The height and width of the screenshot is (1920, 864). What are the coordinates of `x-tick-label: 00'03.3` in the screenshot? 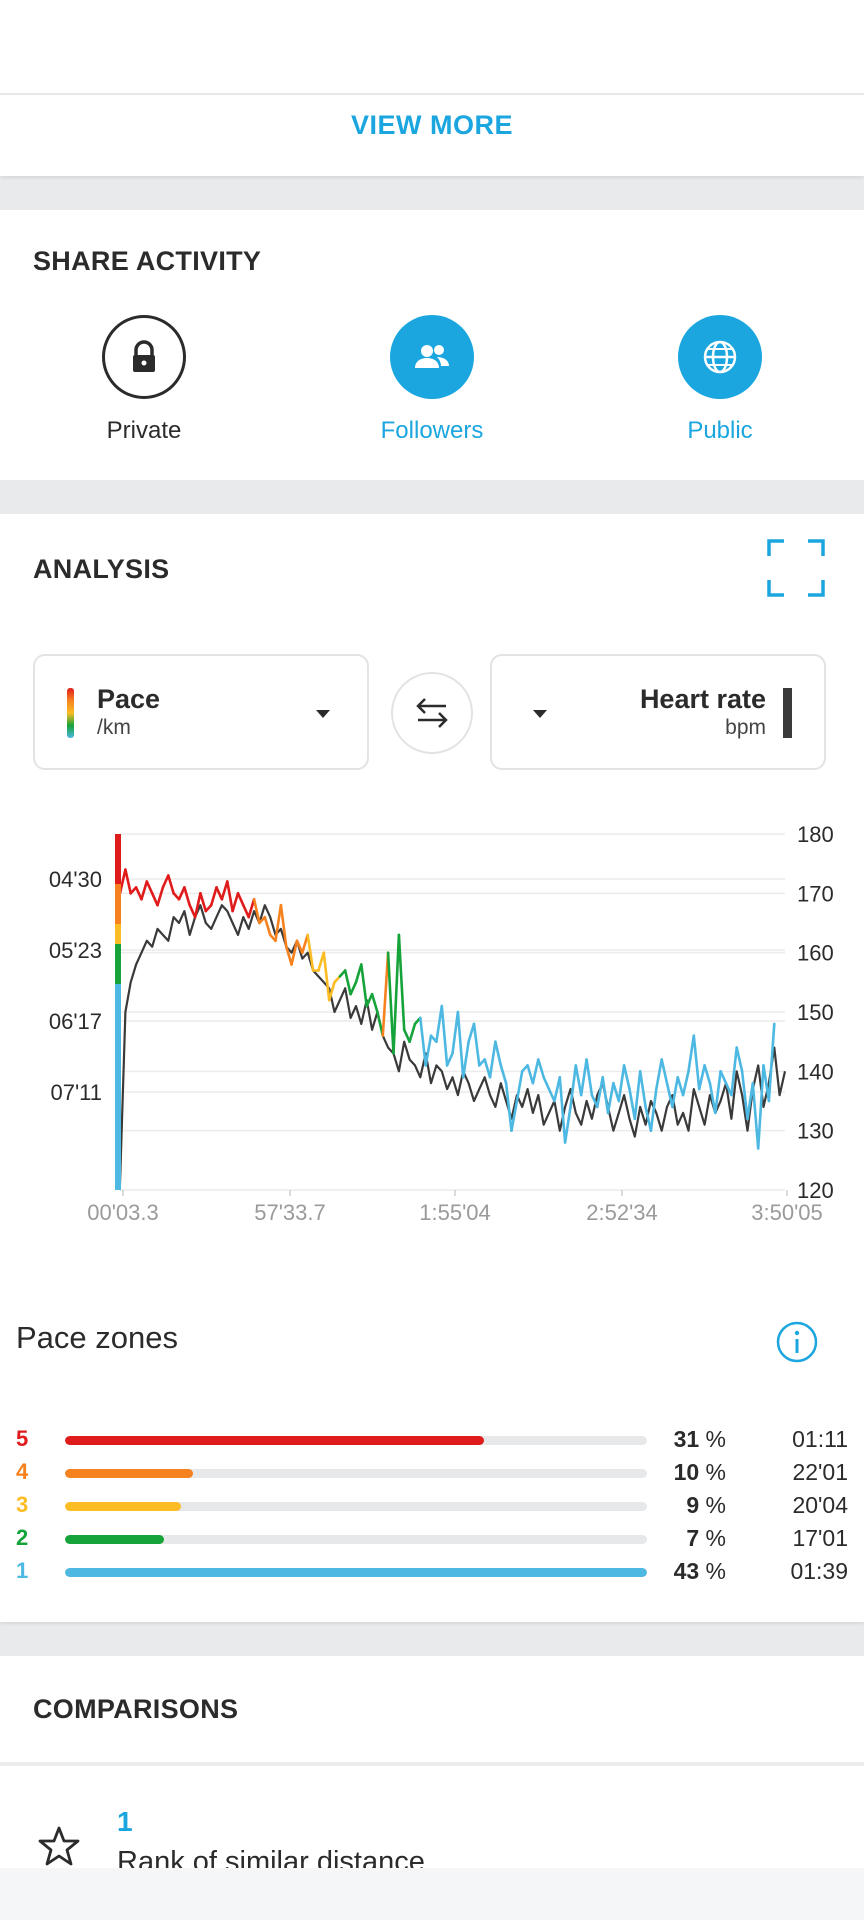 It's located at (123, 1212).